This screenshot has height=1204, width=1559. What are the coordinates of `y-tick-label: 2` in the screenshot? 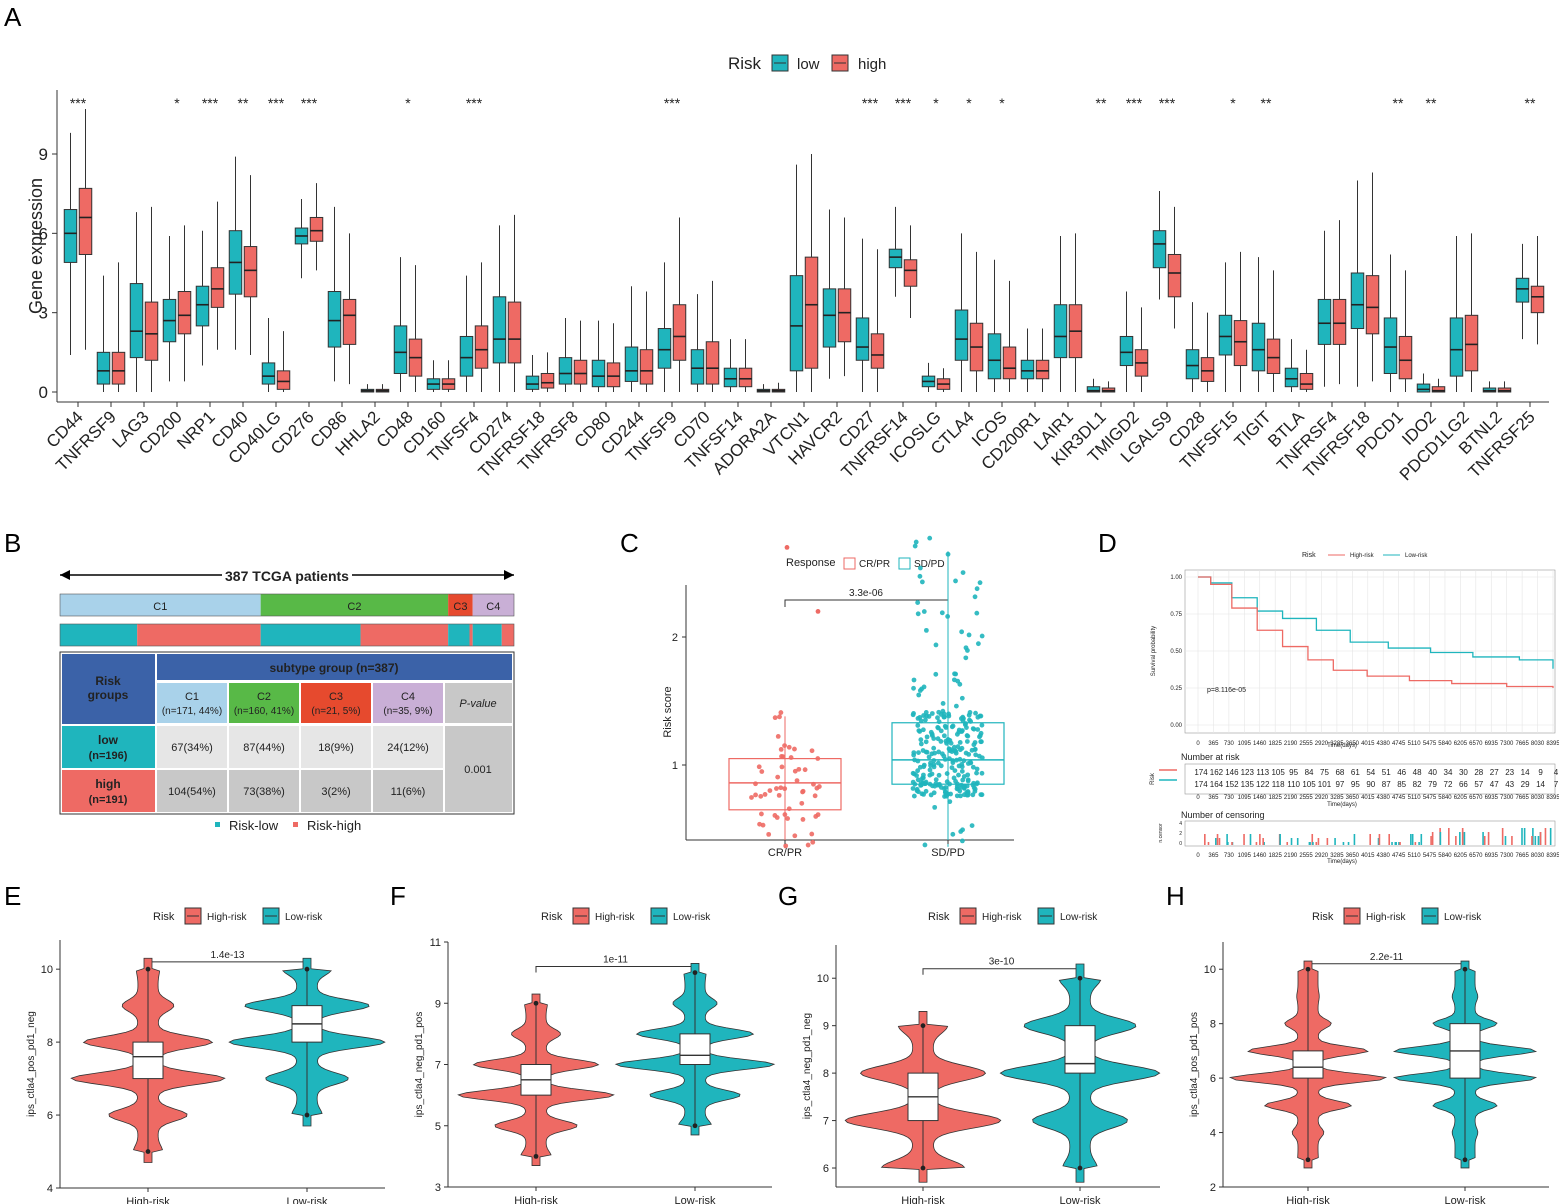 It's located at (675, 638).